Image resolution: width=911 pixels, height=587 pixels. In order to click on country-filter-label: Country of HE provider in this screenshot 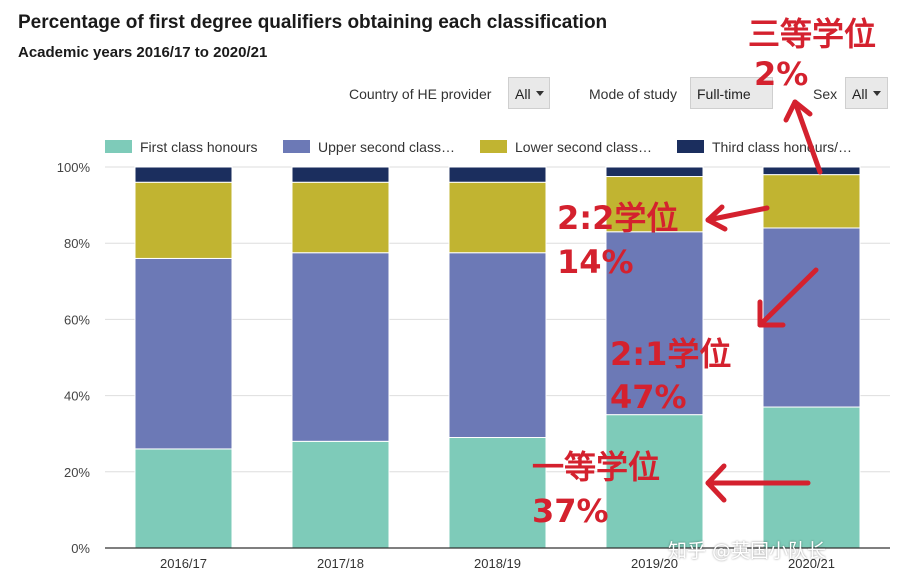, I will do `click(420, 94)`.